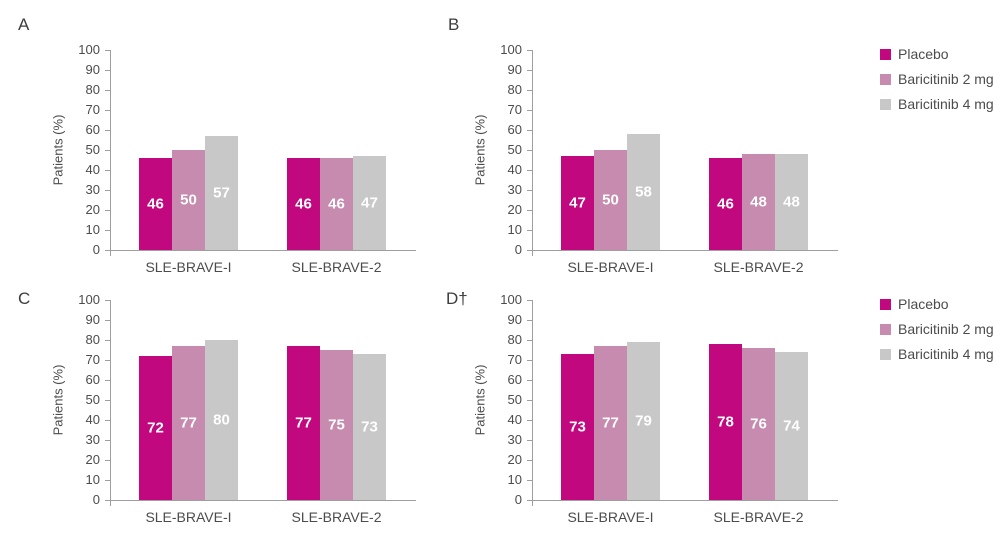 This screenshot has width=1000, height=544. Describe the element at coordinates (92, 459) in the screenshot. I see `y-tick-label: 20` at that location.